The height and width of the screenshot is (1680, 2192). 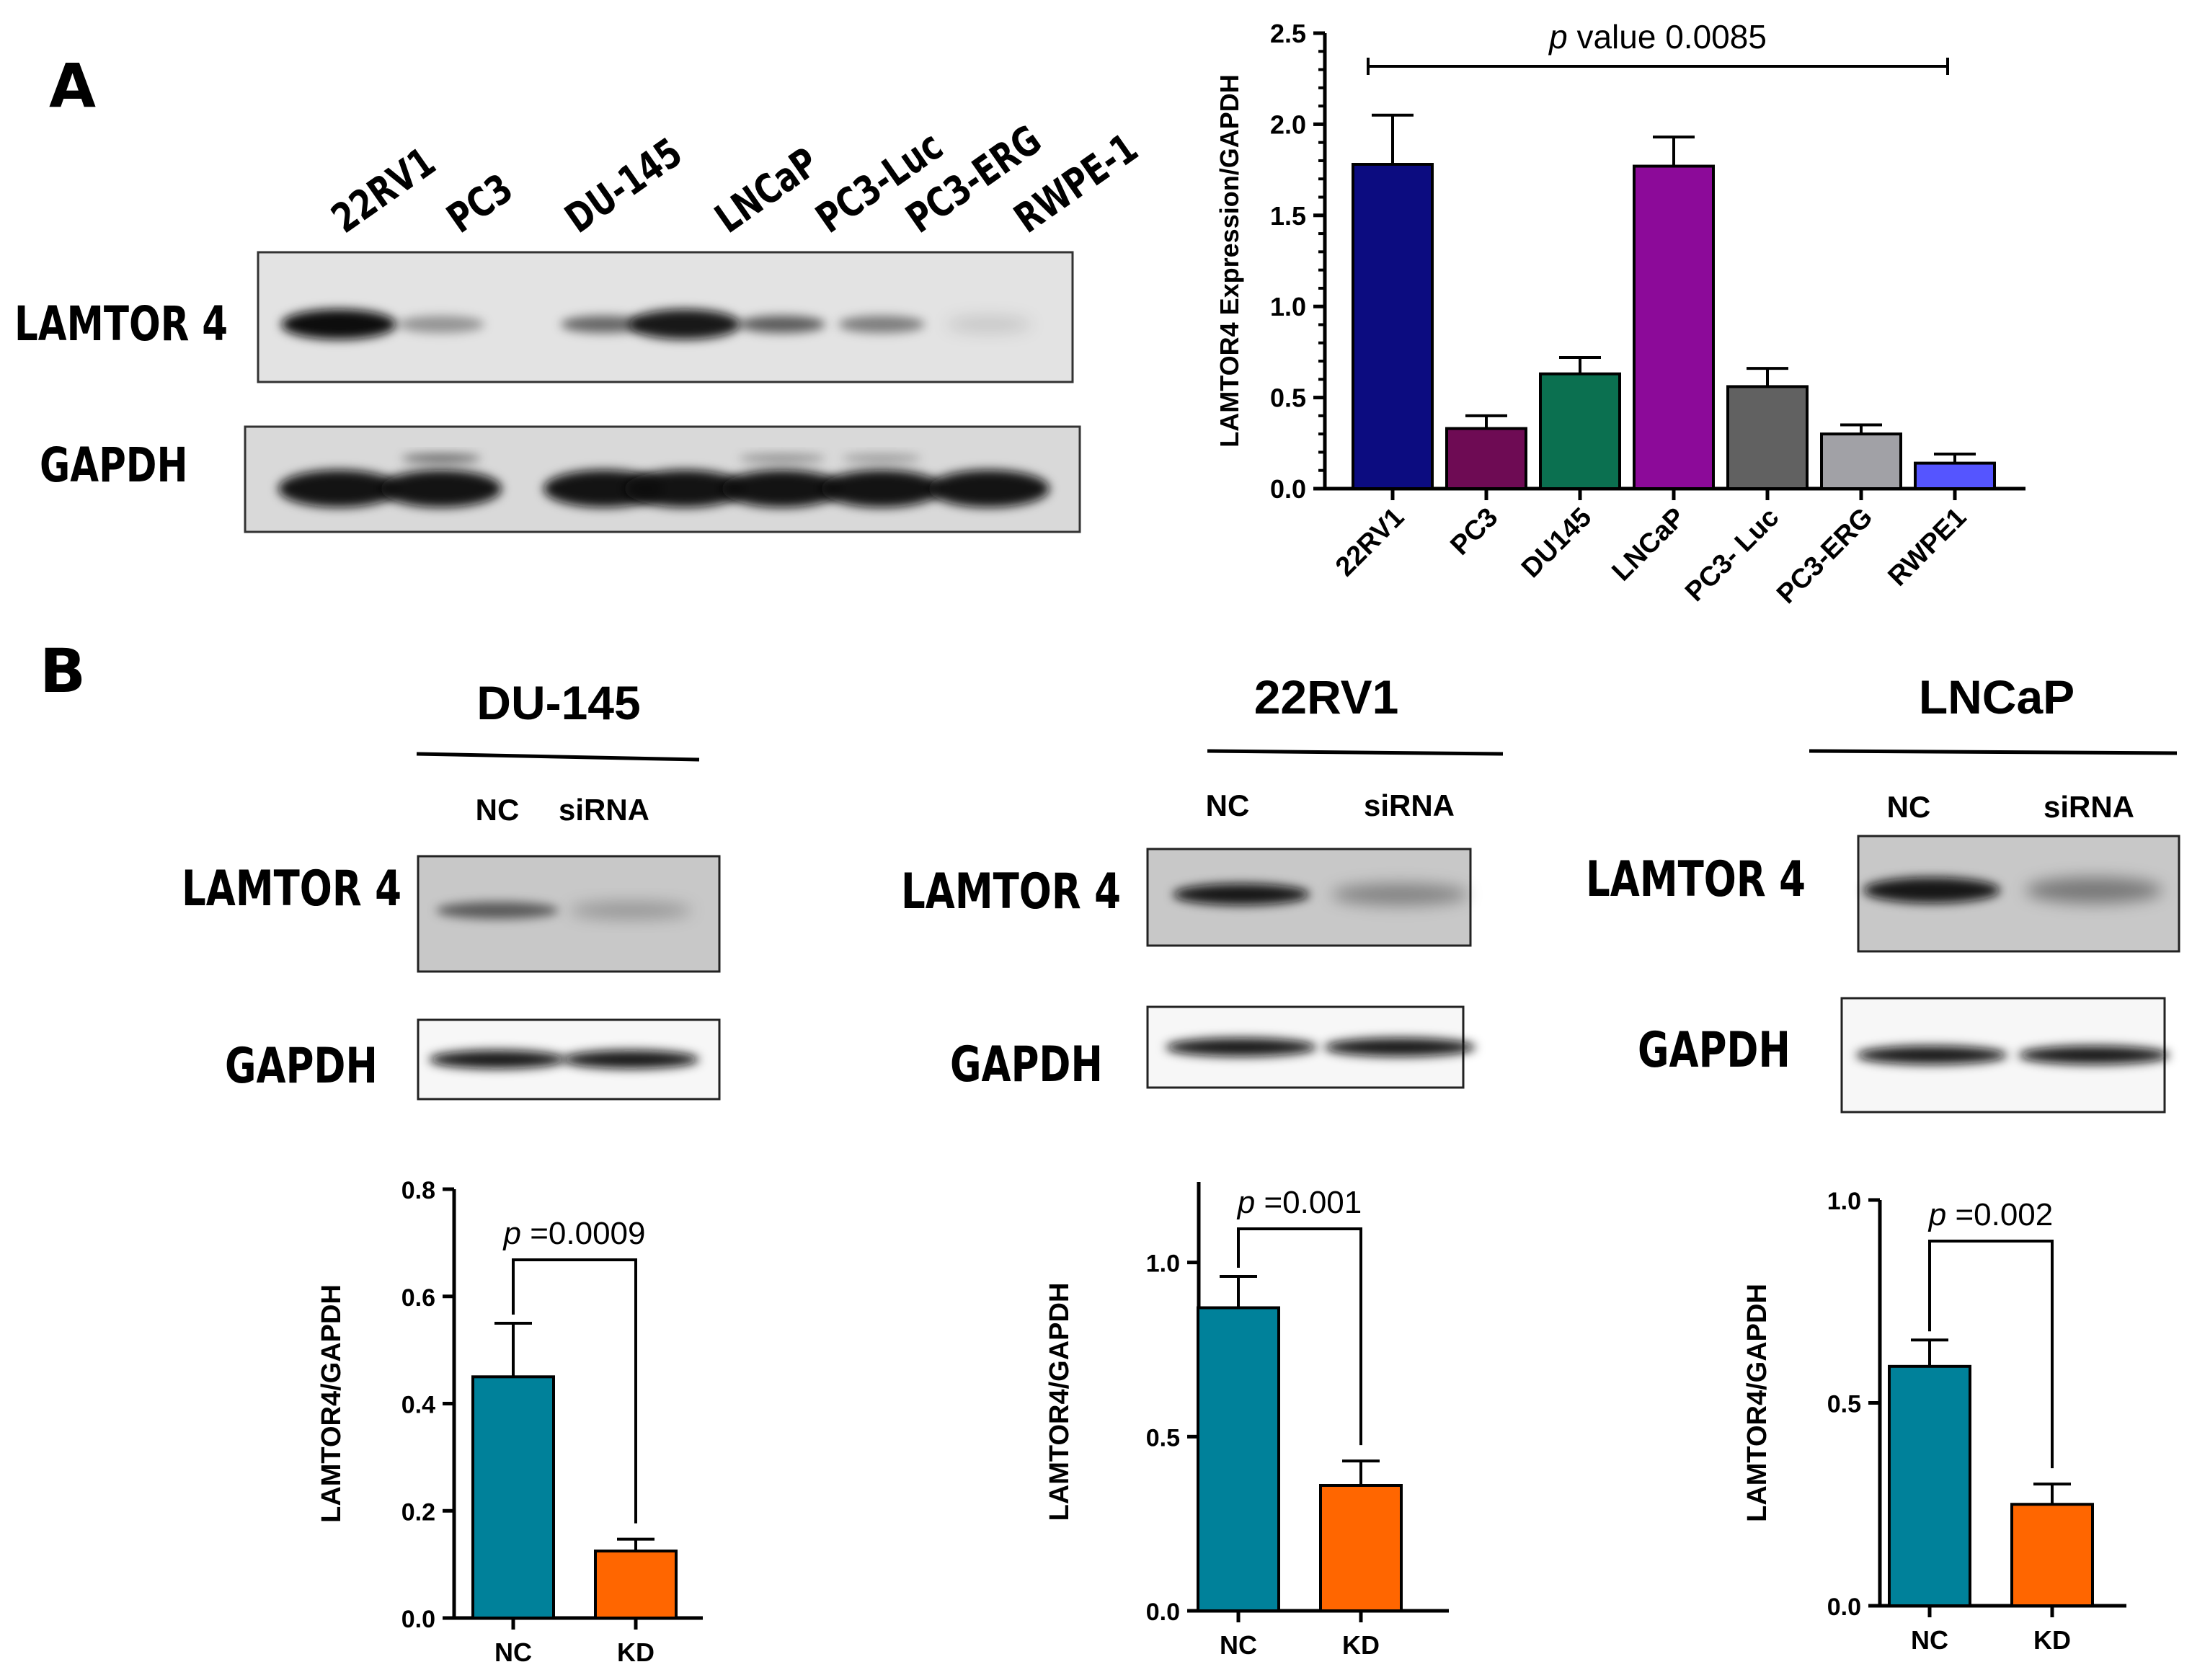 I want to click on panel-b-letter: B, so click(x=63, y=671).